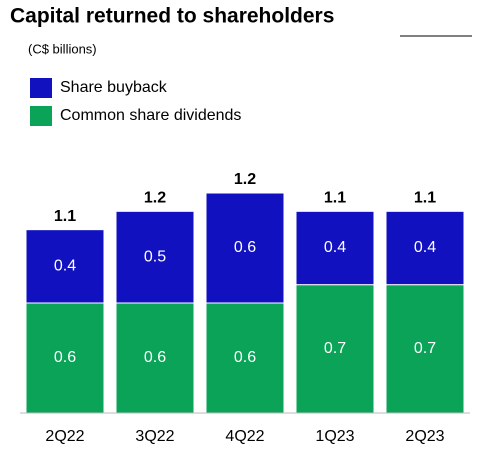  Describe the element at coordinates (244, 436) in the screenshot. I see `x-tick-label: 4Q22` at that location.